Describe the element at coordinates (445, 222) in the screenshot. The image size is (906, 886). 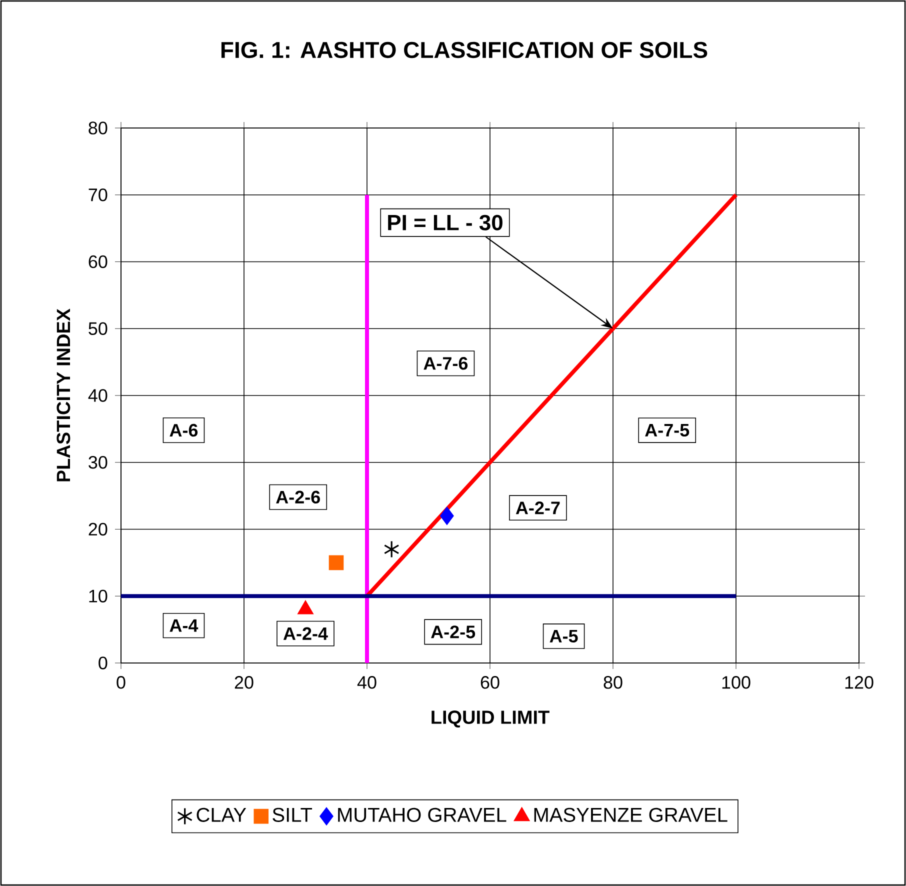
I see `annotation: PI = LL - 30` at that location.